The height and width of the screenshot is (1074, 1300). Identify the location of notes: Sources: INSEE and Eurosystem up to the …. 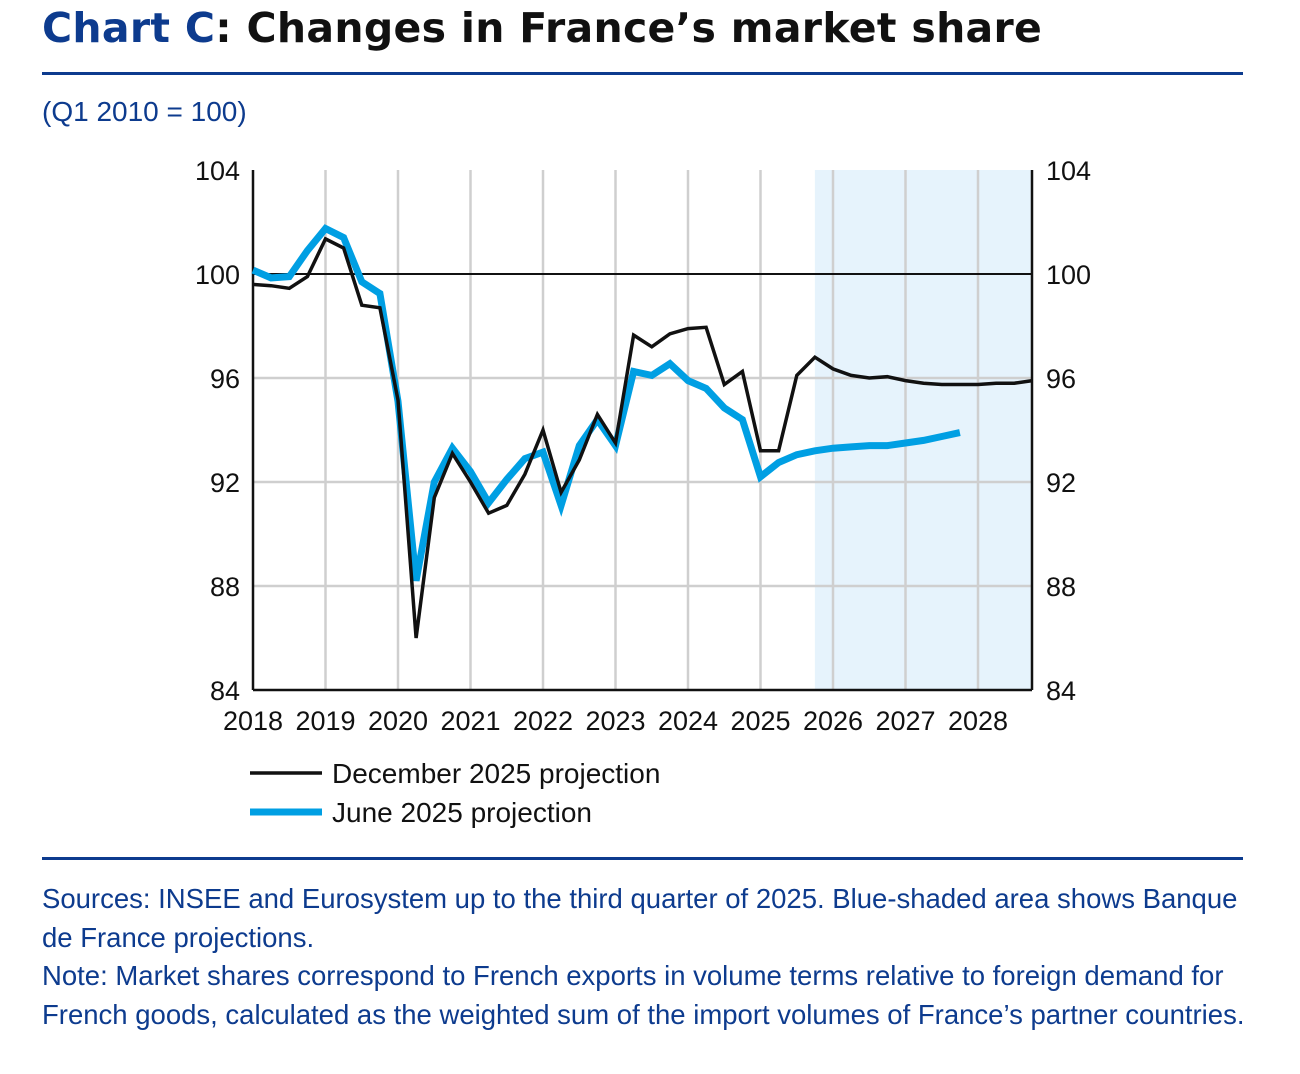
(647, 957).